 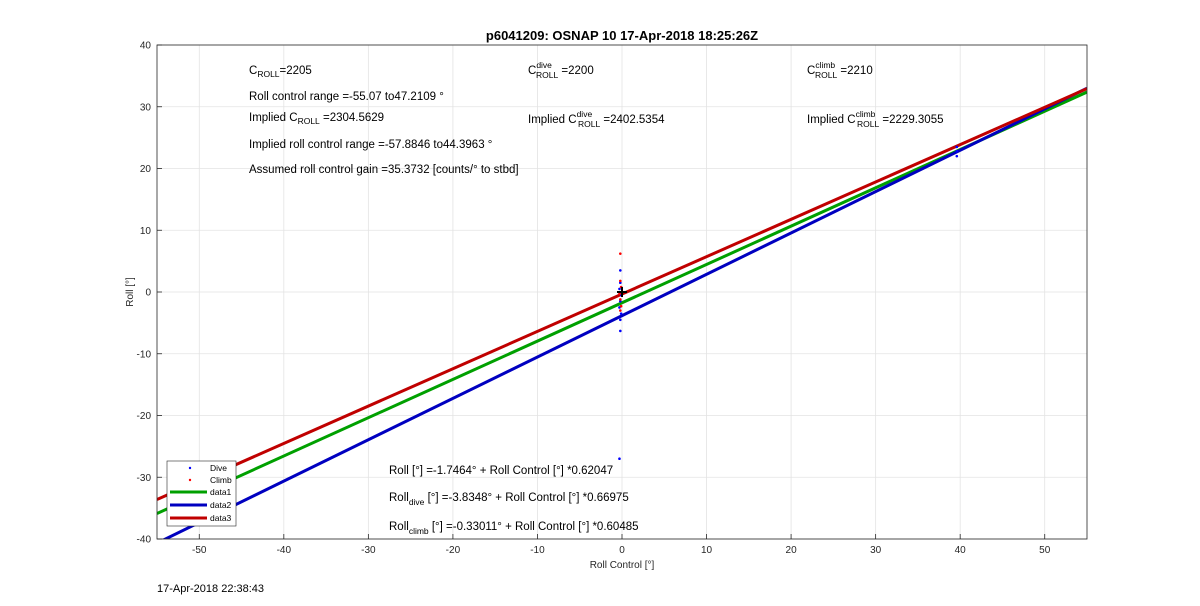 What do you see at coordinates (221, 505) in the screenshot?
I see `legend-label-data2: data2` at bounding box center [221, 505].